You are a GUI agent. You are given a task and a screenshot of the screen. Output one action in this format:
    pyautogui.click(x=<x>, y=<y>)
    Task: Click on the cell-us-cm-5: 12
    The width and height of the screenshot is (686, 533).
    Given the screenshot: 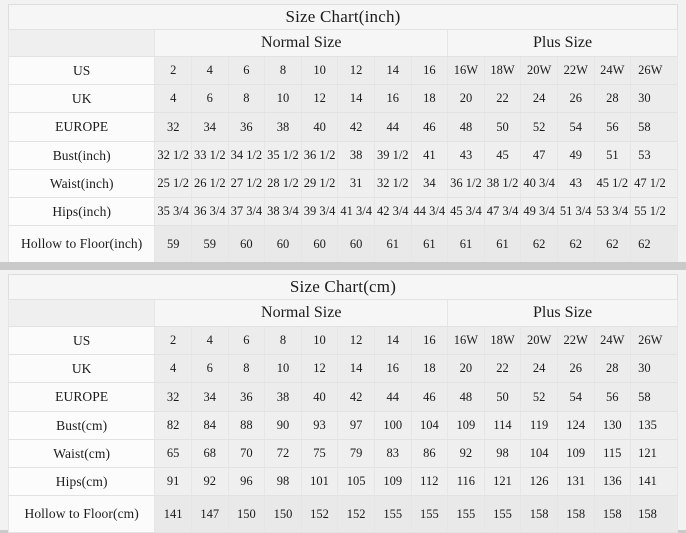 What is the action you would take?
    pyautogui.click(x=356, y=340)
    